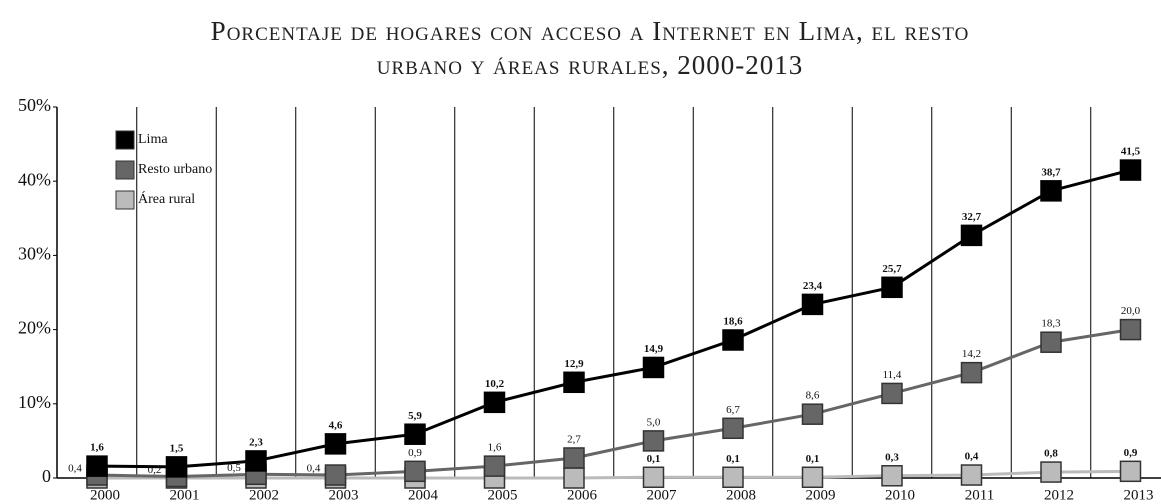  What do you see at coordinates (1139, 495) in the screenshot?
I see `x-tick-label: 2013` at bounding box center [1139, 495].